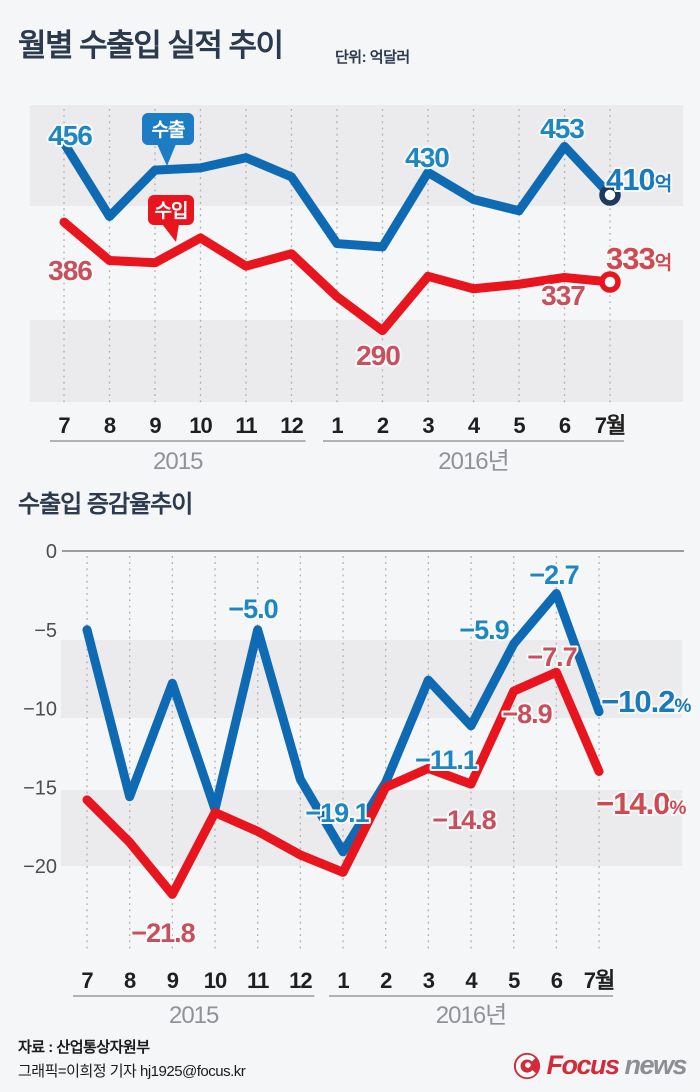 The height and width of the screenshot is (1092, 700). I want to click on focus-news-logo-icon, so click(527, 1065).